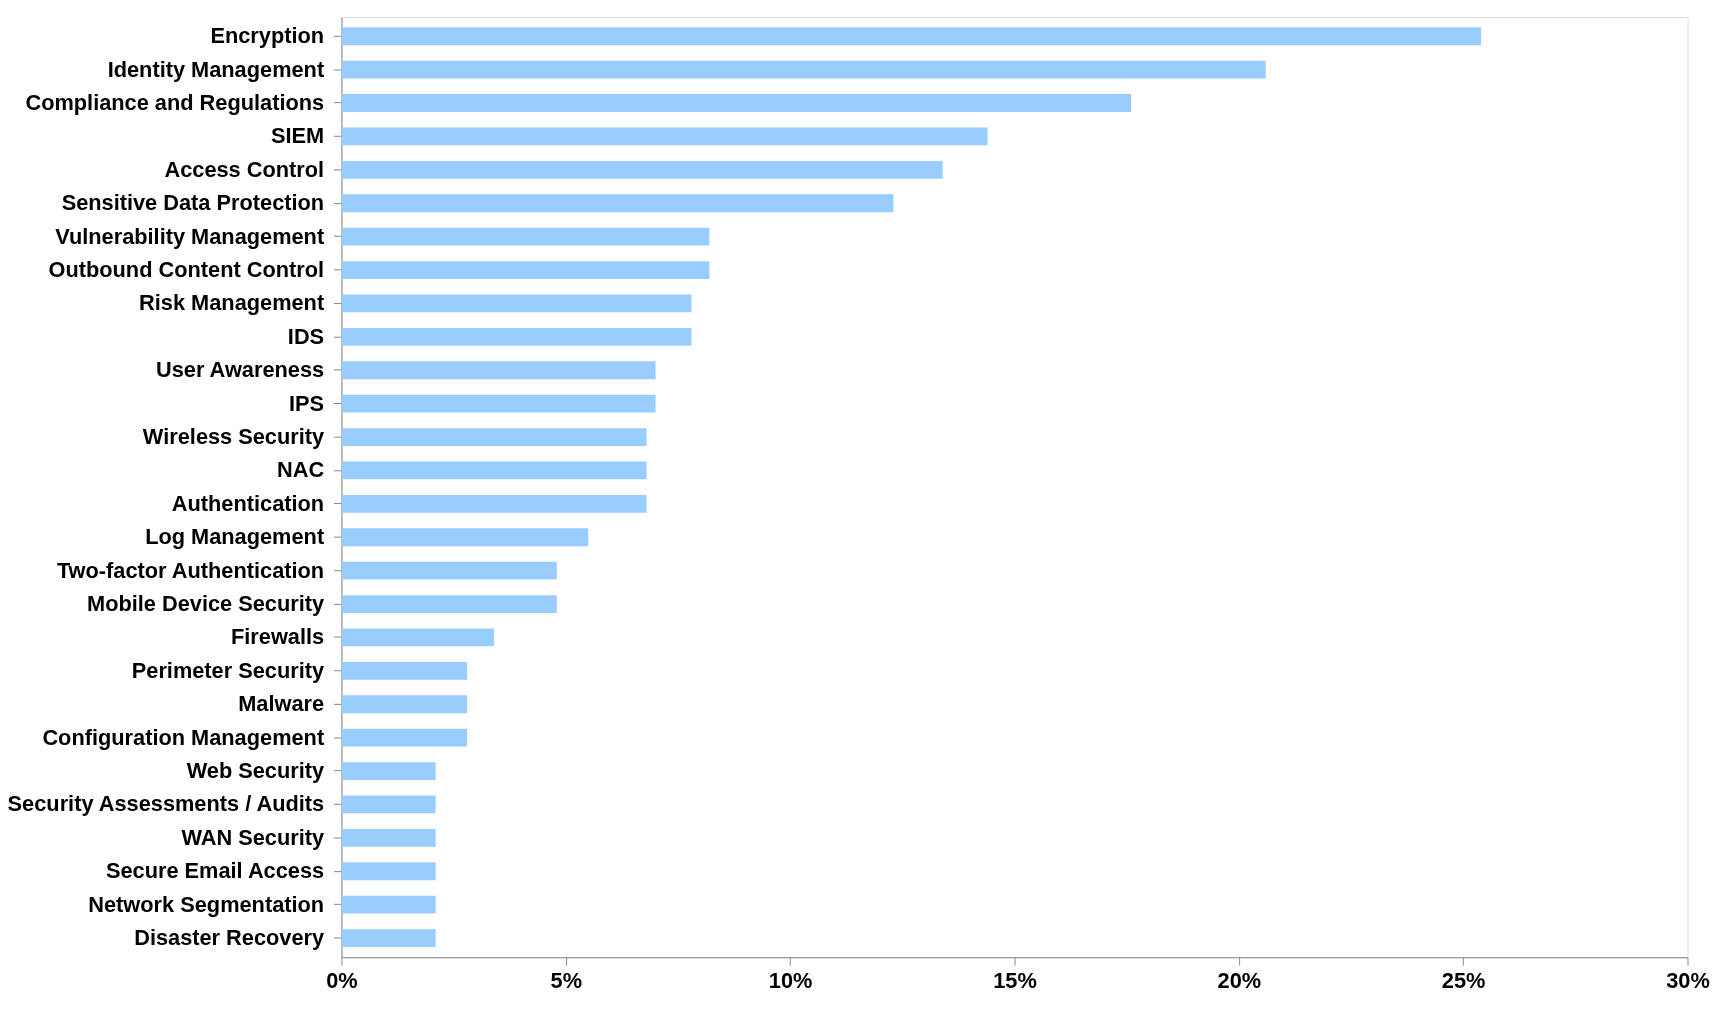 This screenshot has width=1735, height=1030. Describe the element at coordinates (235, 537) in the screenshot. I see `y-tick-label: Log Management` at that location.